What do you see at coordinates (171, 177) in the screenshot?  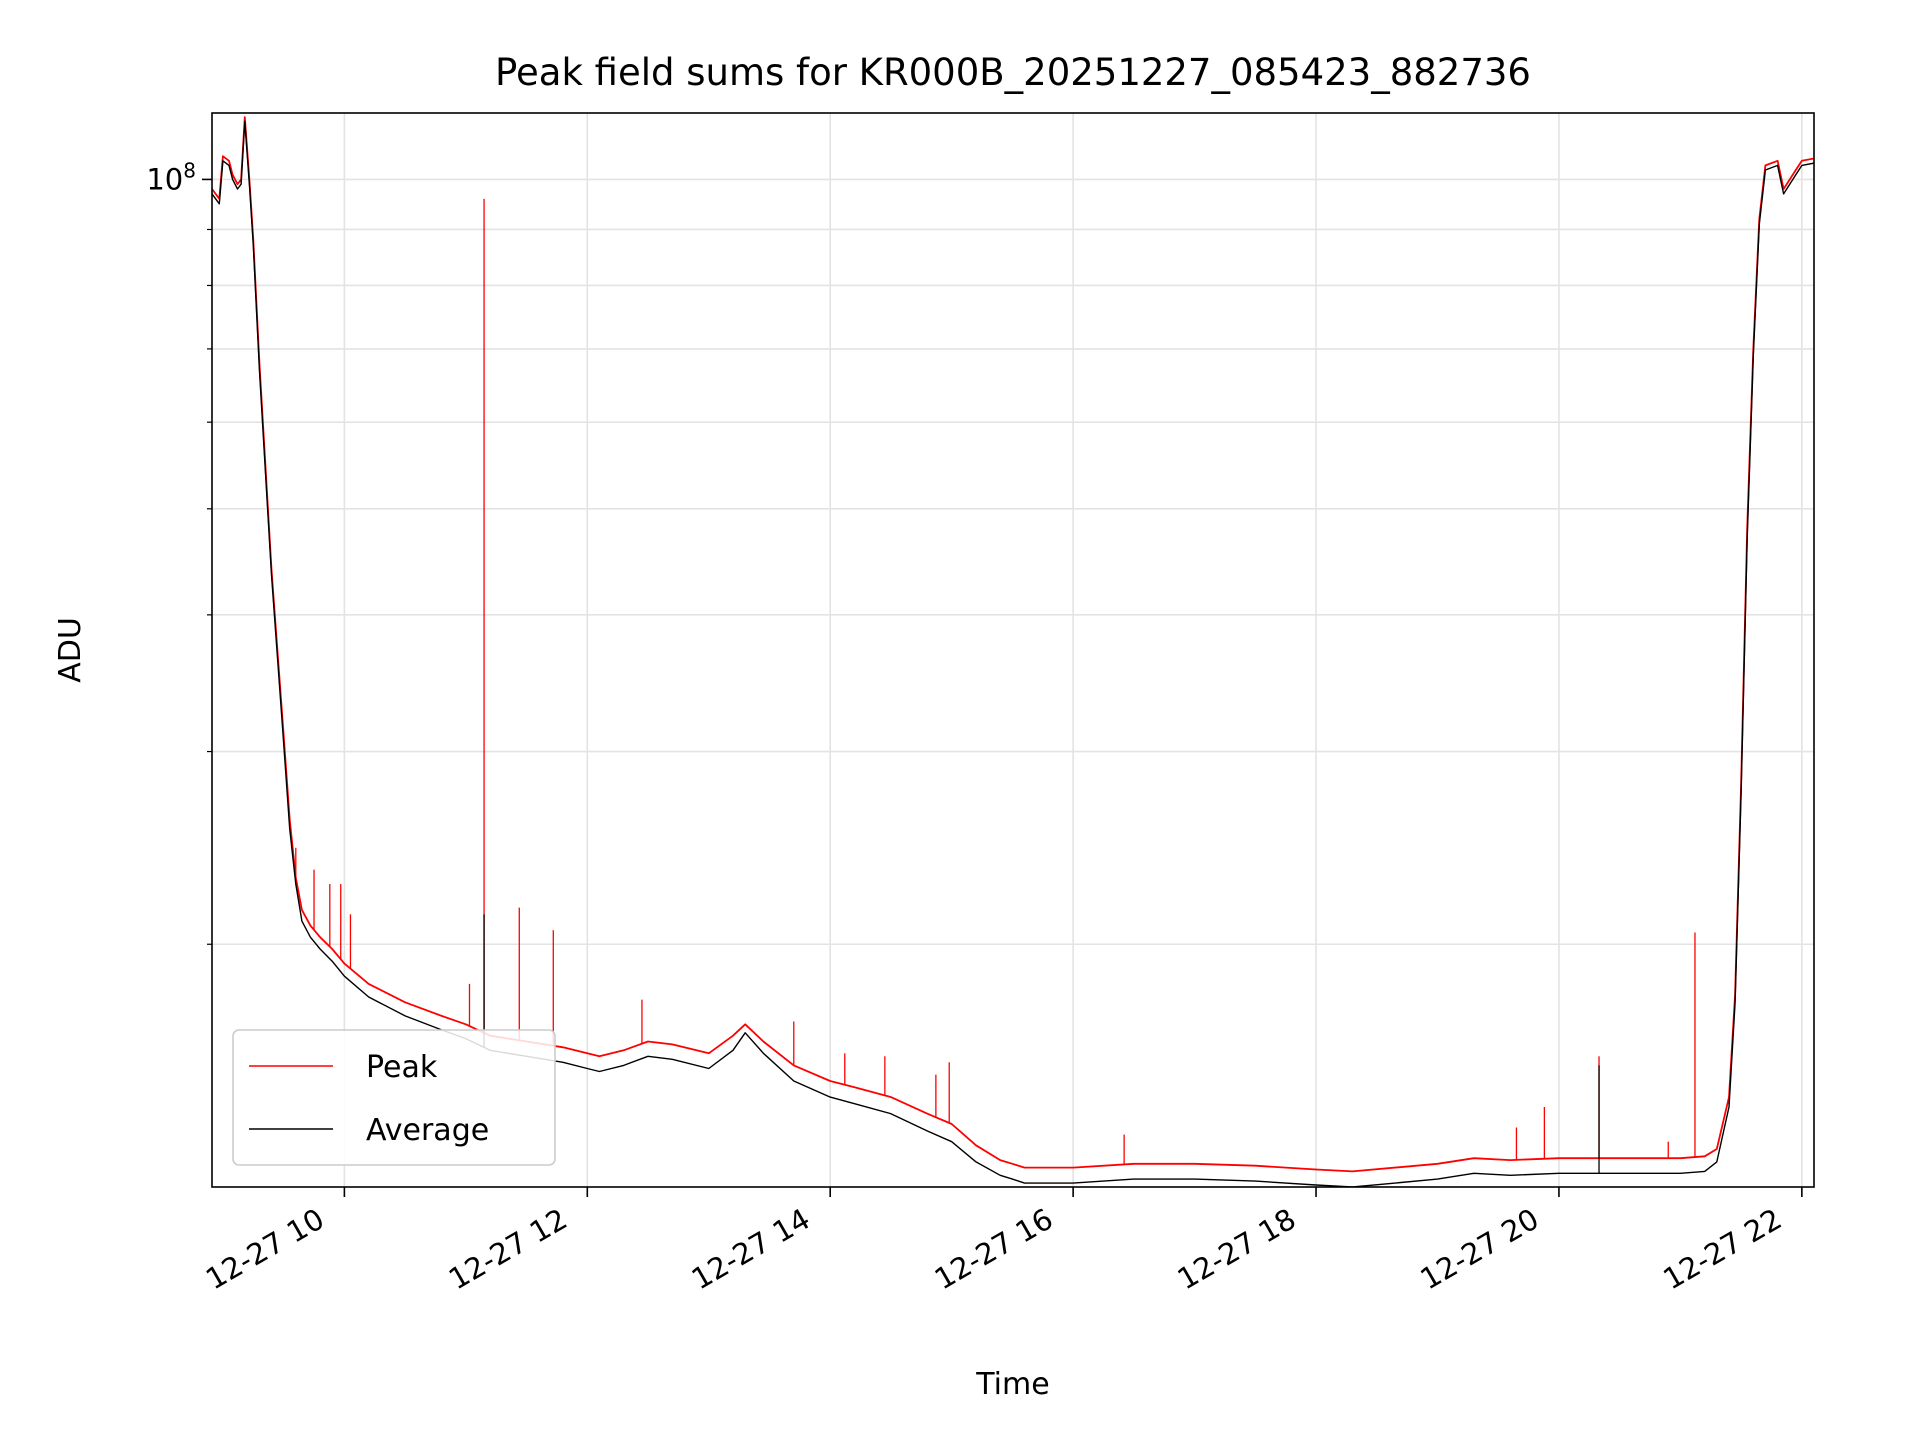 I see `y-tick-label: 108` at bounding box center [171, 177].